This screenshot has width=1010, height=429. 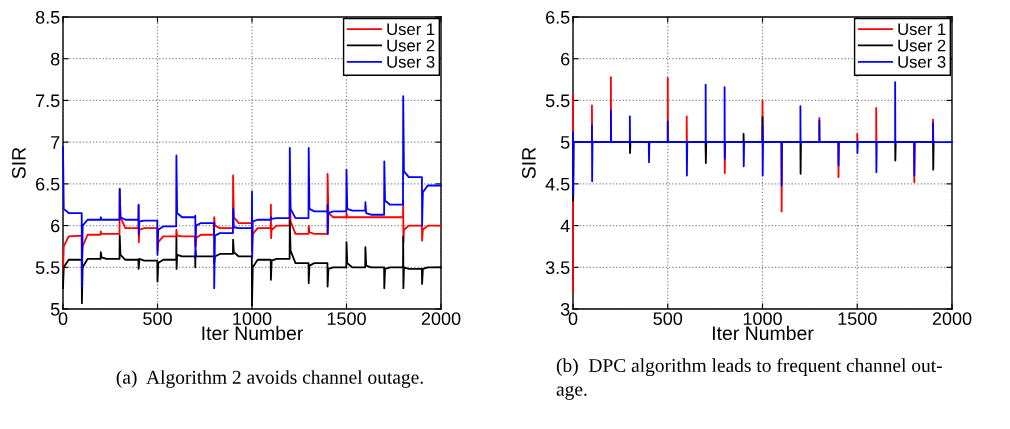 I want to click on y-tick-label: 3.5, so click(x=557, y=268).